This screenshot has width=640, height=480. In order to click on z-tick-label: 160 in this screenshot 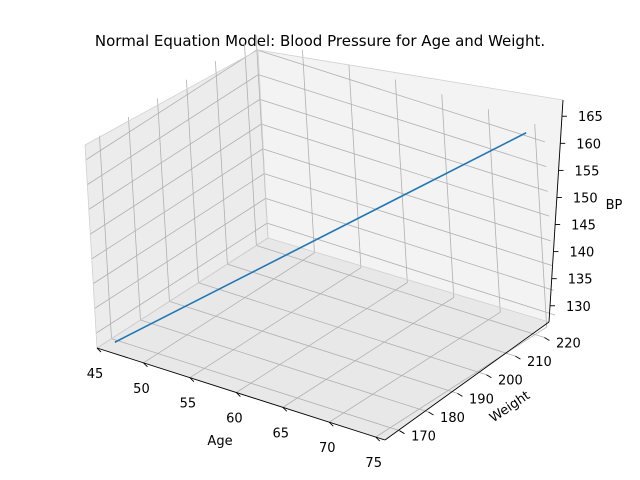, I will do `click(588, 144)`.